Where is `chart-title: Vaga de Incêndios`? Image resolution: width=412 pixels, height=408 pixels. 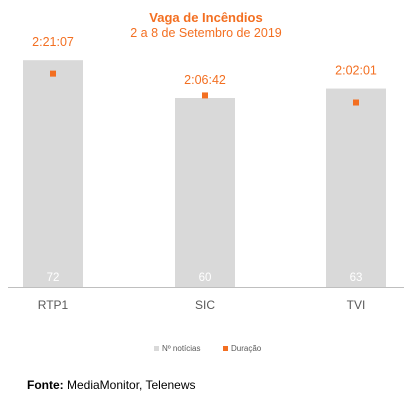
chart-title: Vaga de Incêndios is located at coordinates (205, 17).